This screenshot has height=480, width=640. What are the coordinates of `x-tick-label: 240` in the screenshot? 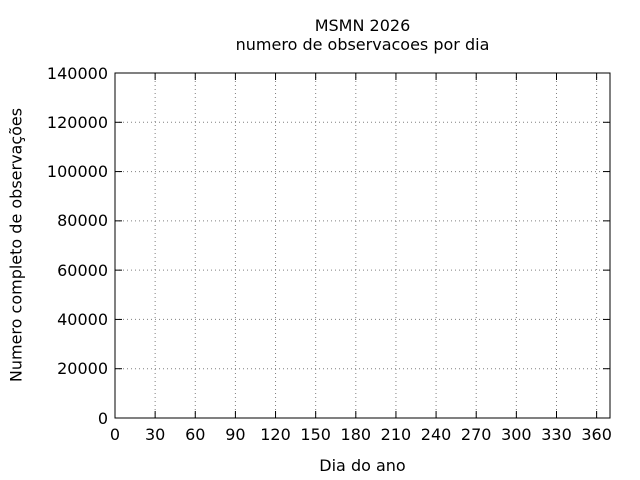 It's located at (436, 434).